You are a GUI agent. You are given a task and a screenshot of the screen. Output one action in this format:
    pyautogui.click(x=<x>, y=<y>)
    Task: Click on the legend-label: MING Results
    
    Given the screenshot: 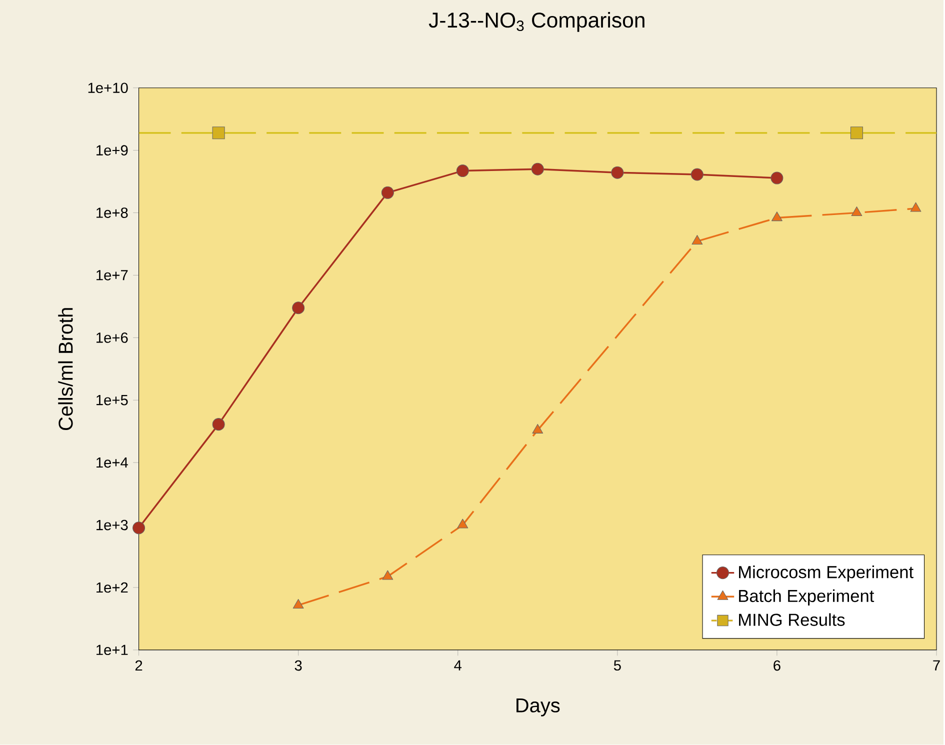 What is the action you would take?
    pyautogui.click(x=792, y=619)
    